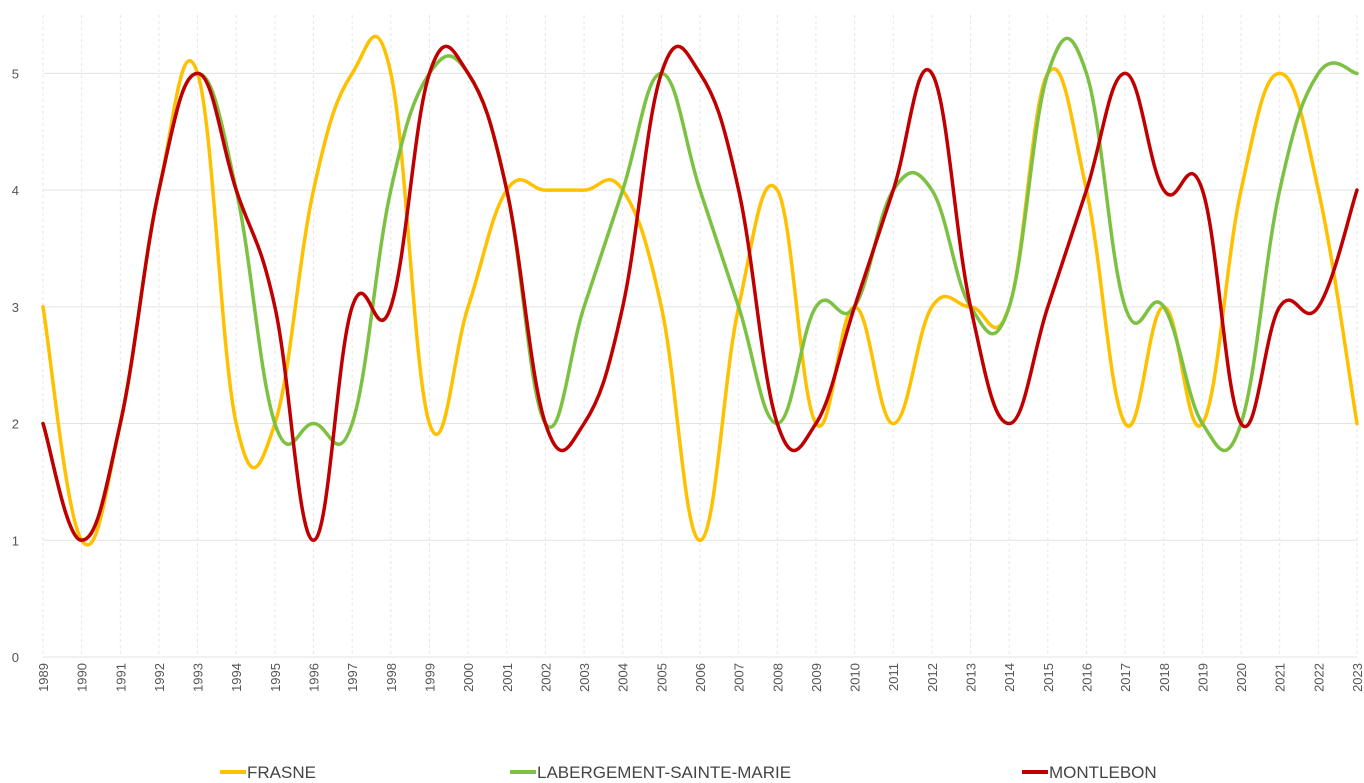 Image resolution: width=1364 pixels, height=783 pixels. I want to click on x-tick-label: 1993, so click(198, 677).